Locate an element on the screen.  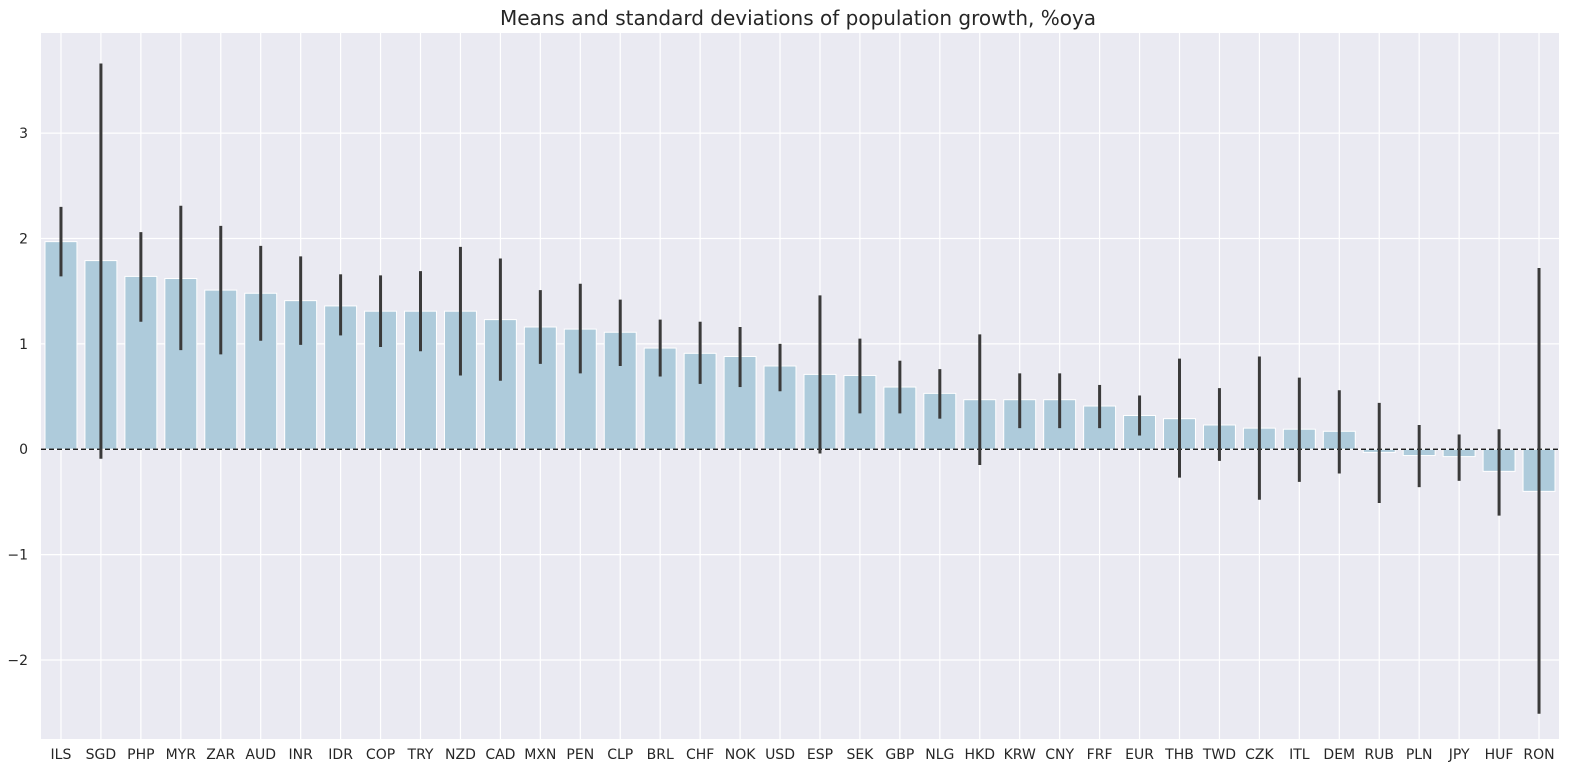
y-tick-label: −1 is located at coordinates (17, 556).